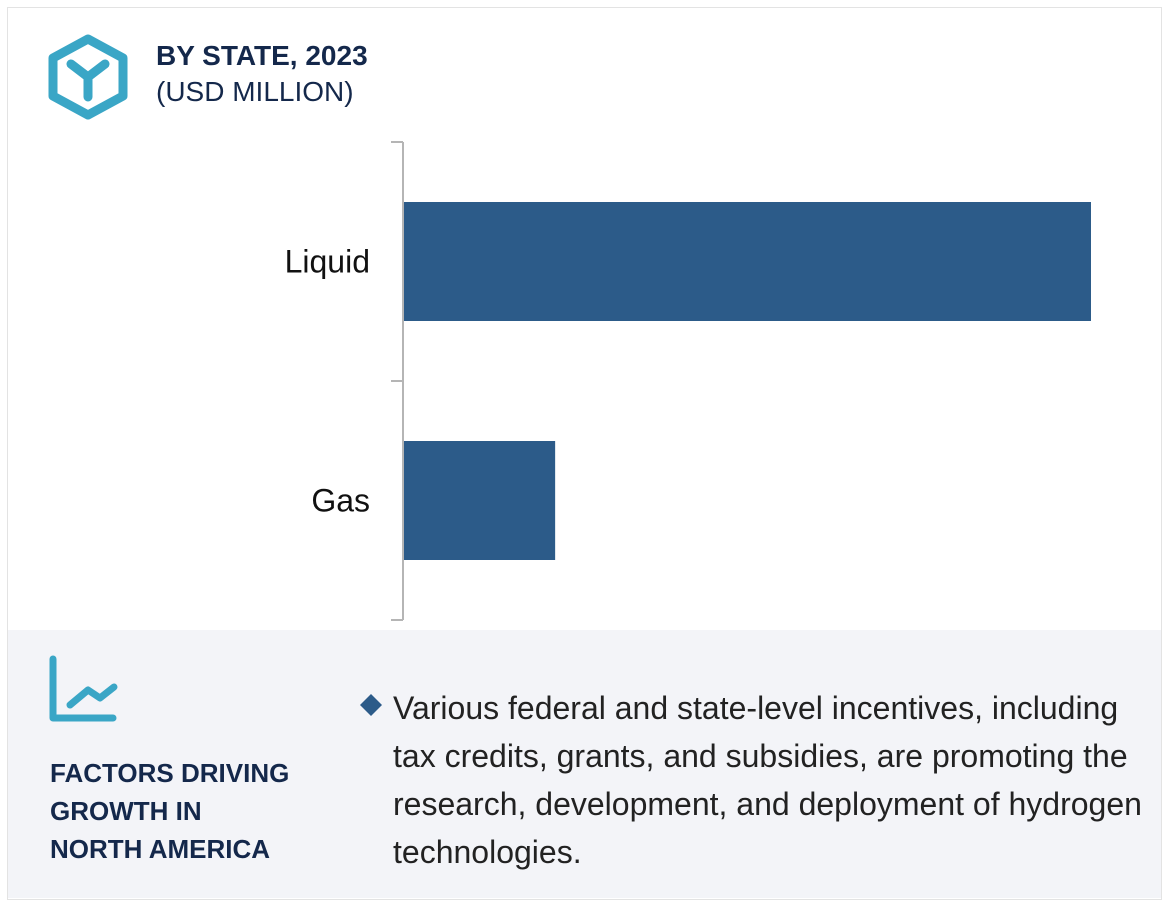  Describe the element at coordinates (255, 91) in the screenshot. I see `chart-subtitle: (USD MILLION)` at that location.